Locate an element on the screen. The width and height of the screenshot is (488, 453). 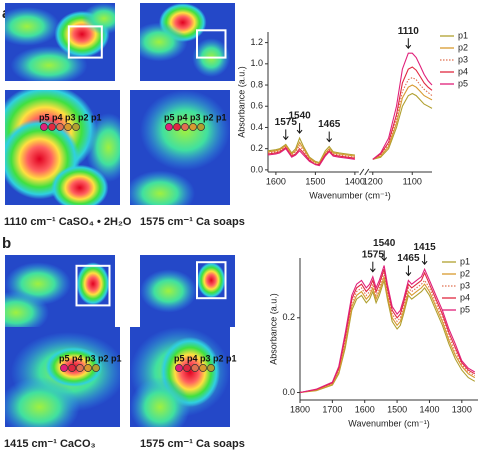
legend-label: p3 is located at coordinates (465, 285).